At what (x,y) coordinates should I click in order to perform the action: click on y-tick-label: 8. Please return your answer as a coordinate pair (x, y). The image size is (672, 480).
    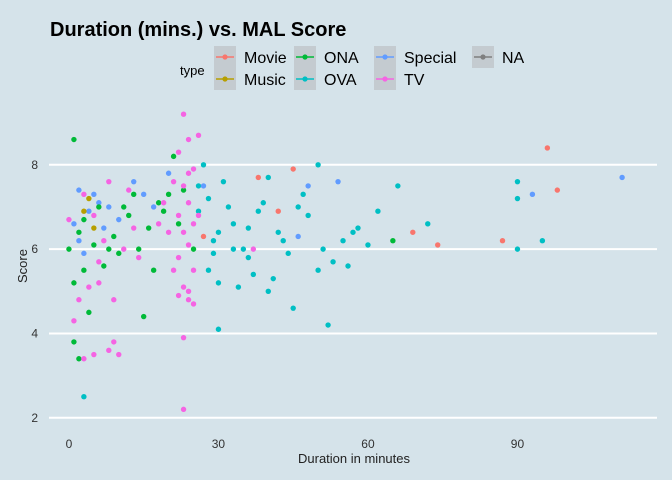
    Looking at the image, I should click on (34, 165).